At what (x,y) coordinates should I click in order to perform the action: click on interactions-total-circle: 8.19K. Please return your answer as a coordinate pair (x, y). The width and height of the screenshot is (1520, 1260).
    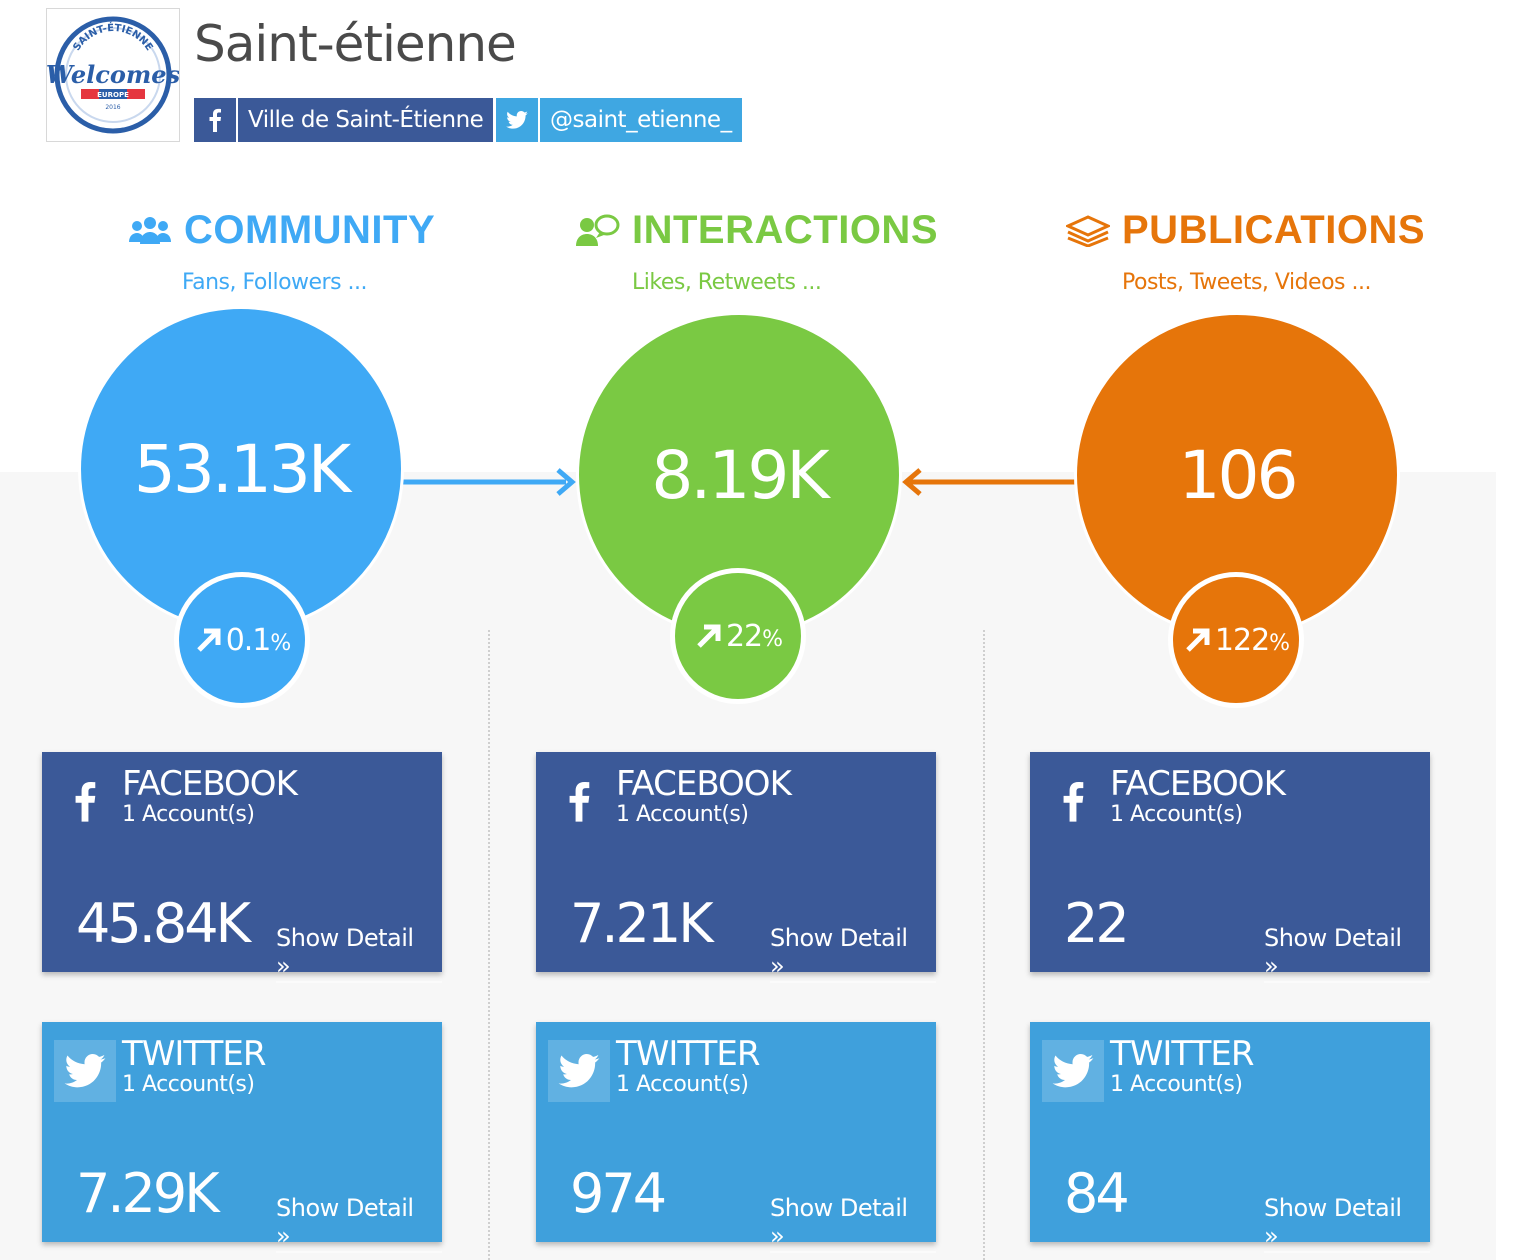
    Looking at the image, I should click on (739, 475).